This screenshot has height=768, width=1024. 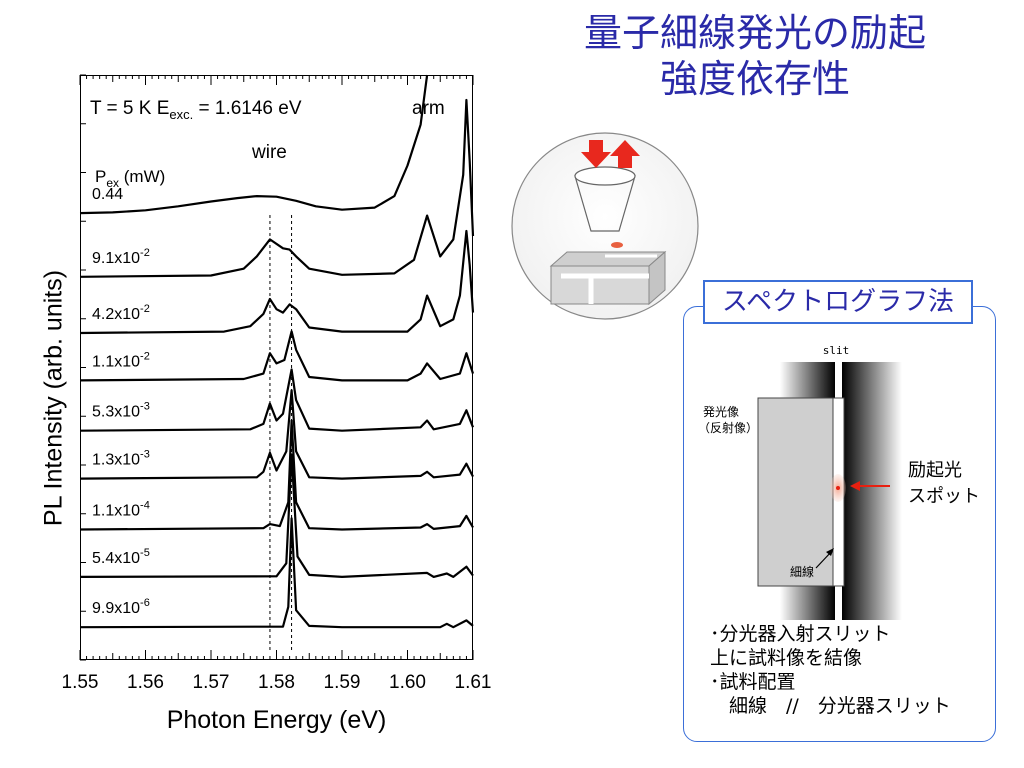 What do you see at coordinates (838, 302) in the screenshot?
I see `method-title: スペクトログラフ法` at bounding box center [838, 302].